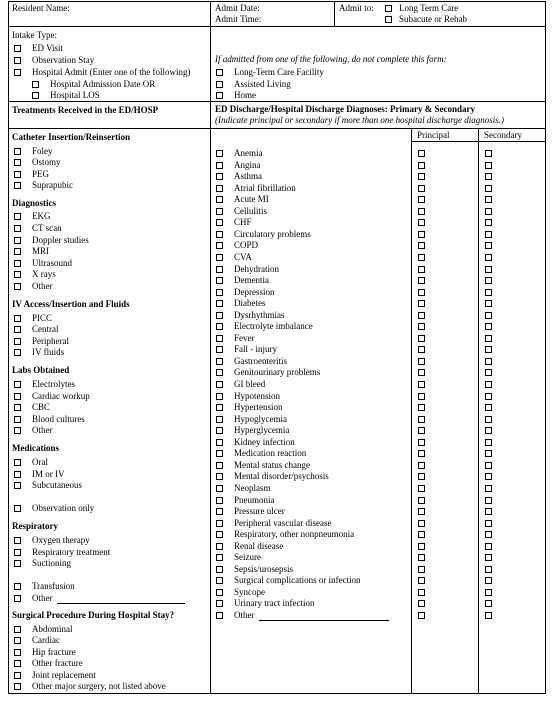 This screenshot has height=721, width=554. Describe the element at coordinates (235, 338) in the screenshot. I see `diagnosis-row: Fever` at that location.